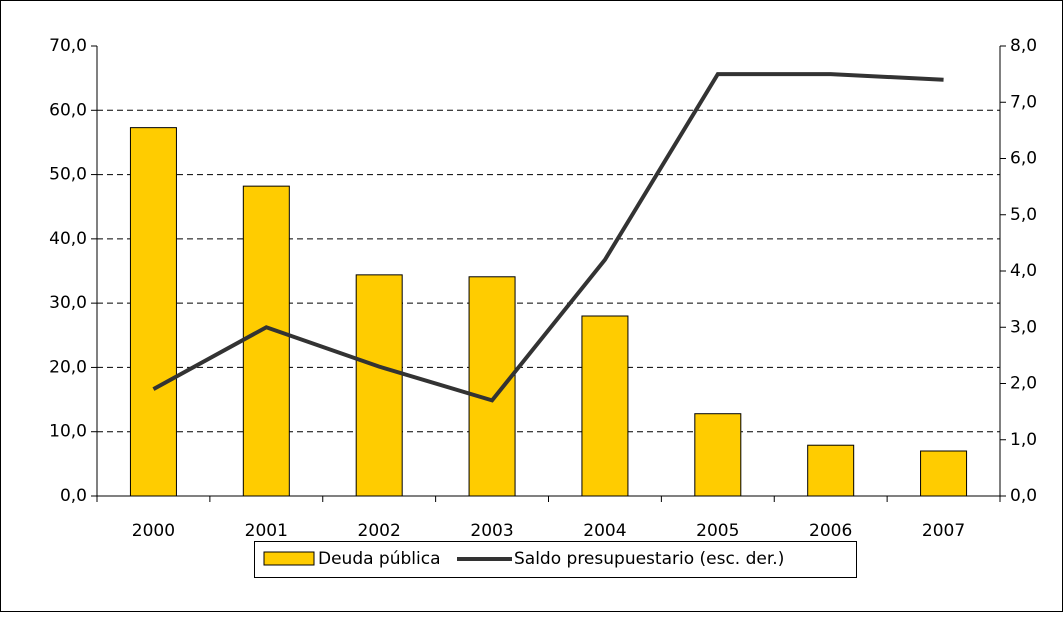  I want to click on y2-tick-label: 2,0, so click(1023, 384).